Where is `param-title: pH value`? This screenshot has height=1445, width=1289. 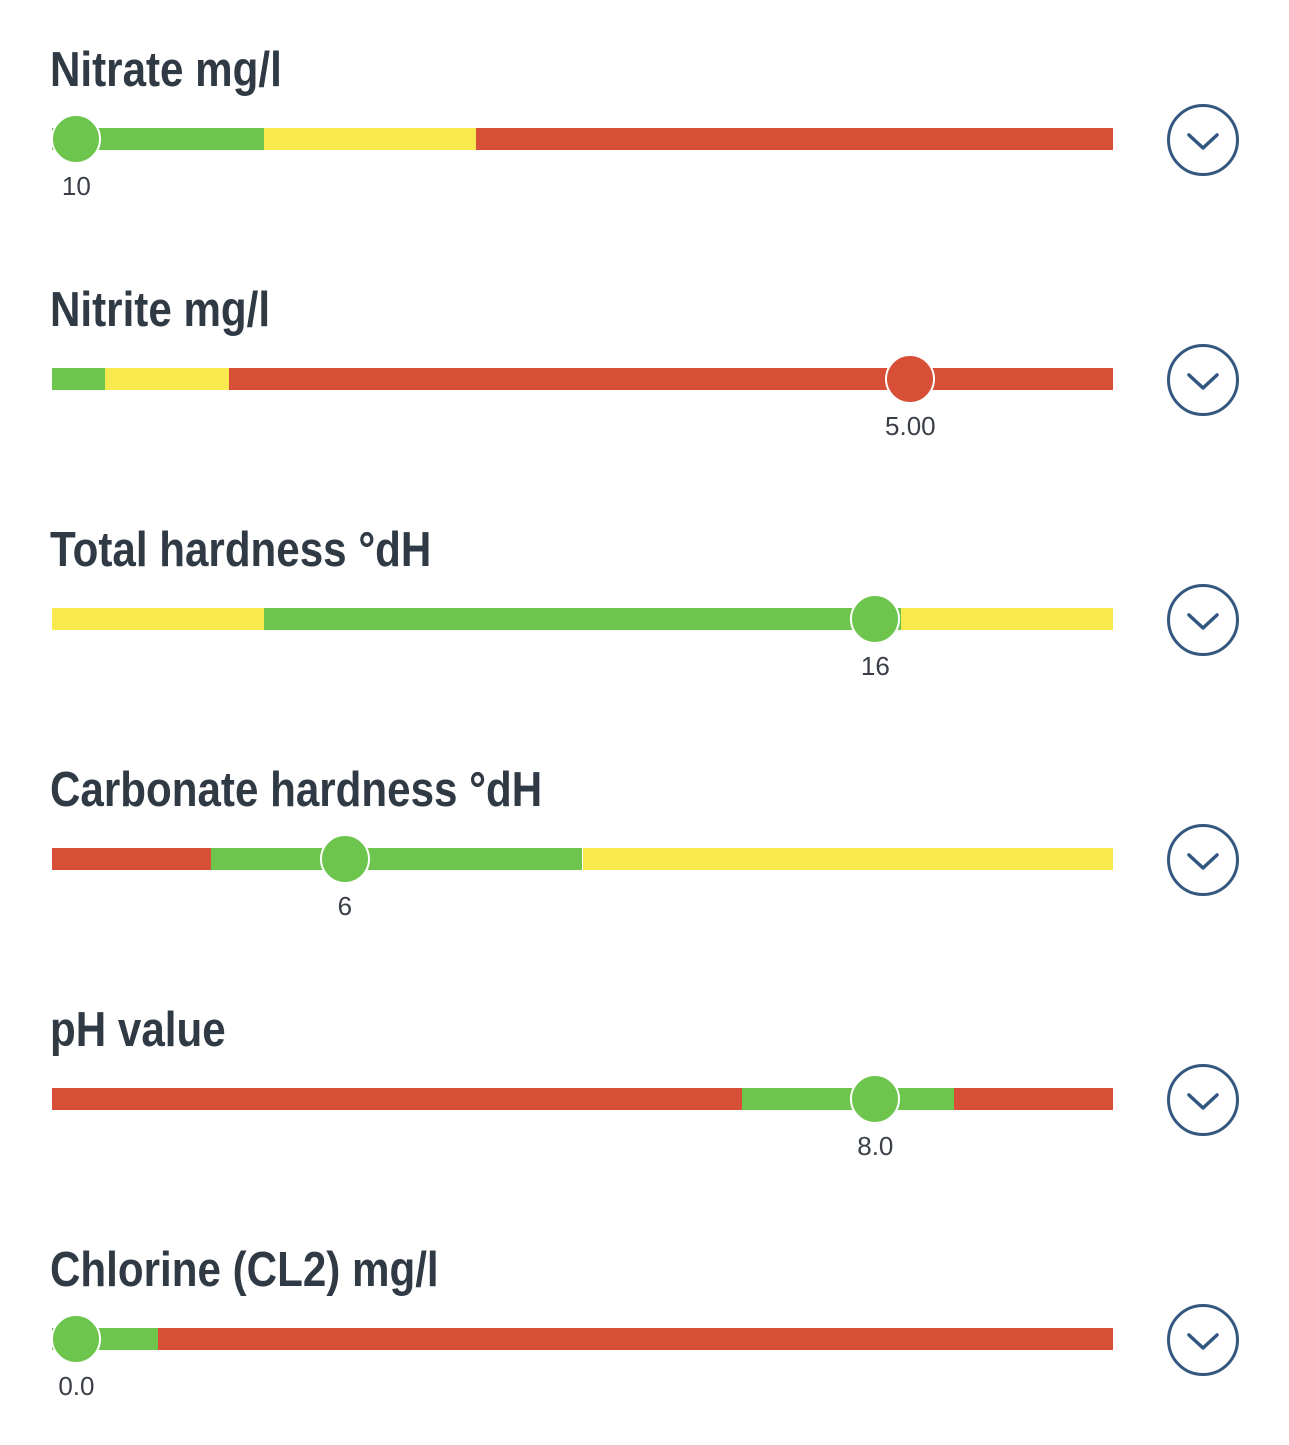 param-title: pH value is located at coordinates (138, 1030).